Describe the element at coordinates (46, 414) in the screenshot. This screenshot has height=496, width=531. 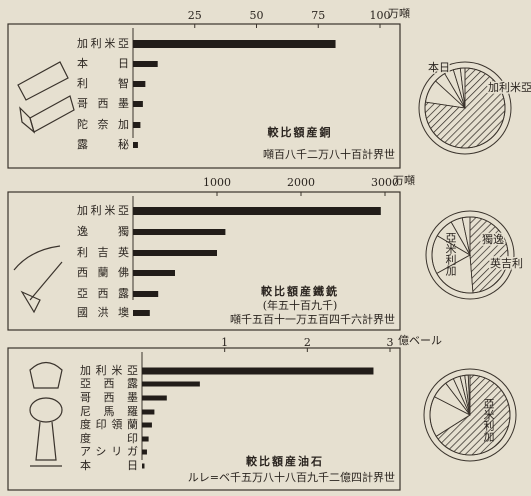
I see `lamp-illustration` at that location.